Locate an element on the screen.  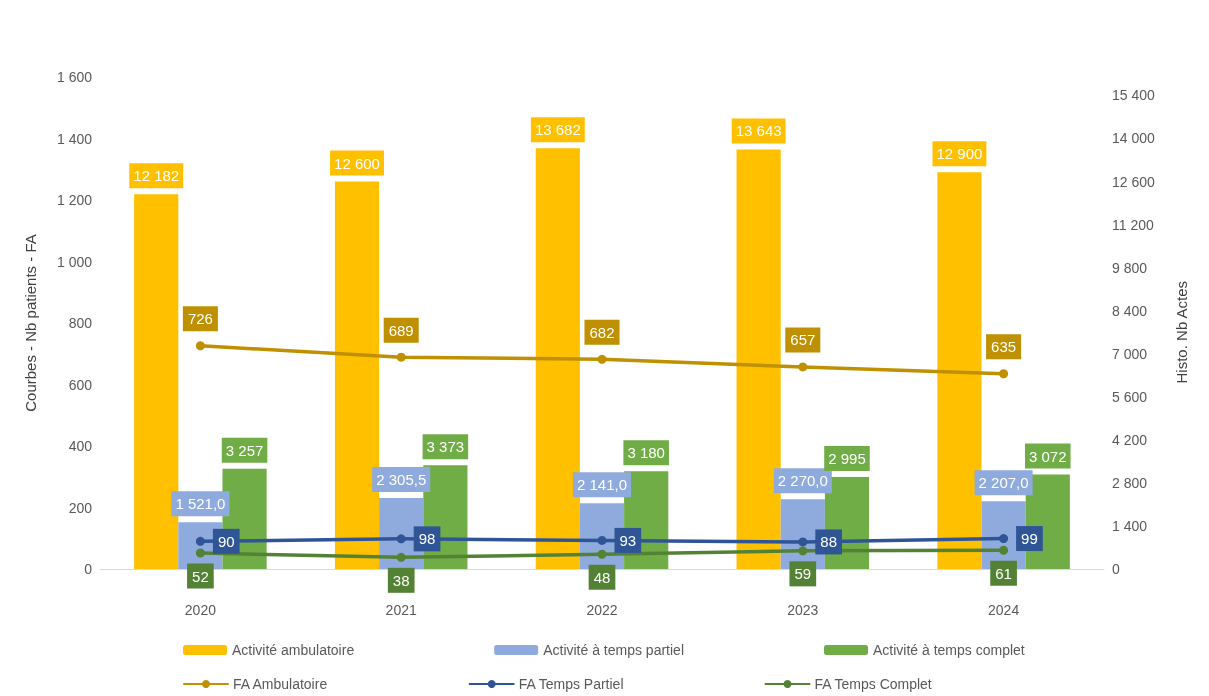
data-label: 3 072 is located at coordinates (1048, 456).